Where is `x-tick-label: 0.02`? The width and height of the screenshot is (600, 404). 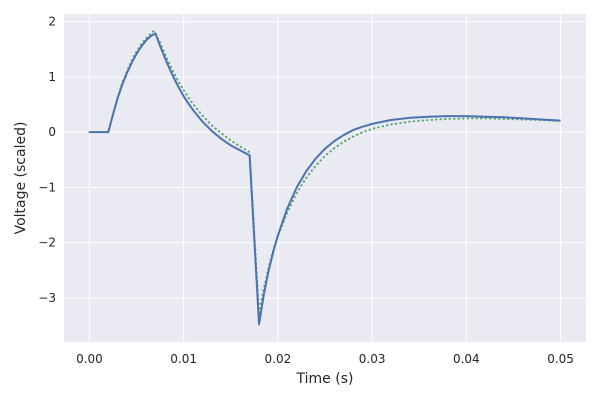 x-tick-label: 0.02 is located at coordinates (278, 359).